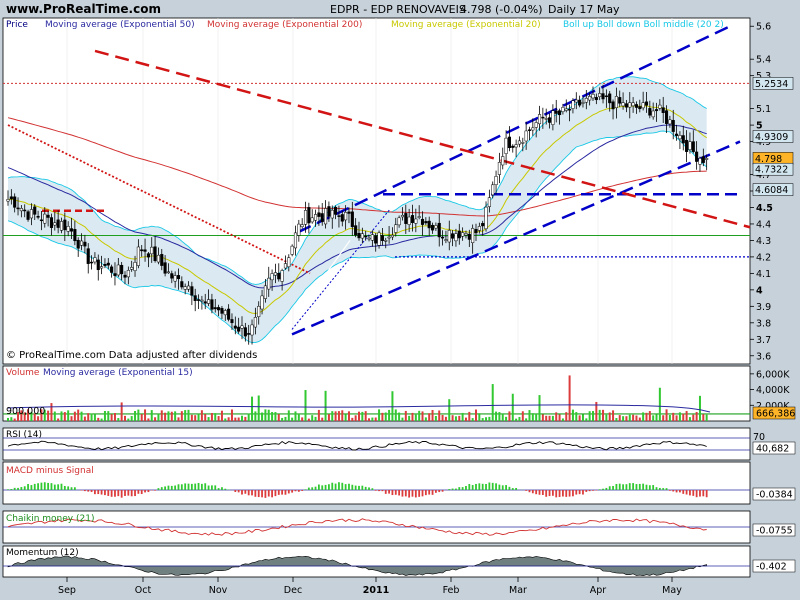 The image size is (800, 600). Describe the element at coordinates (466, 25) in the screenshot. I see `price-legend-item: Moving average (Exponential 20)` at that location.